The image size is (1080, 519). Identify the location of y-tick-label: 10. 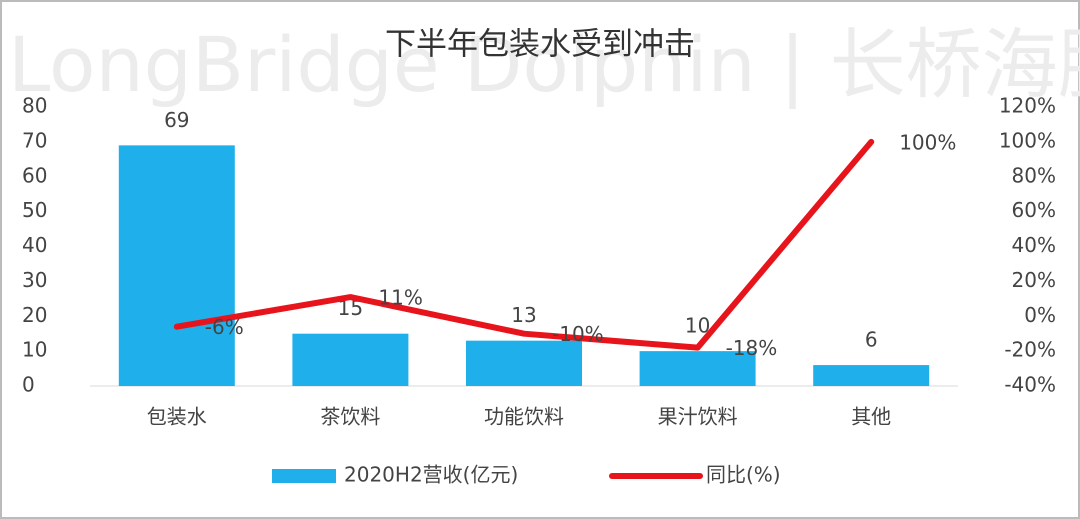
(34, 350).